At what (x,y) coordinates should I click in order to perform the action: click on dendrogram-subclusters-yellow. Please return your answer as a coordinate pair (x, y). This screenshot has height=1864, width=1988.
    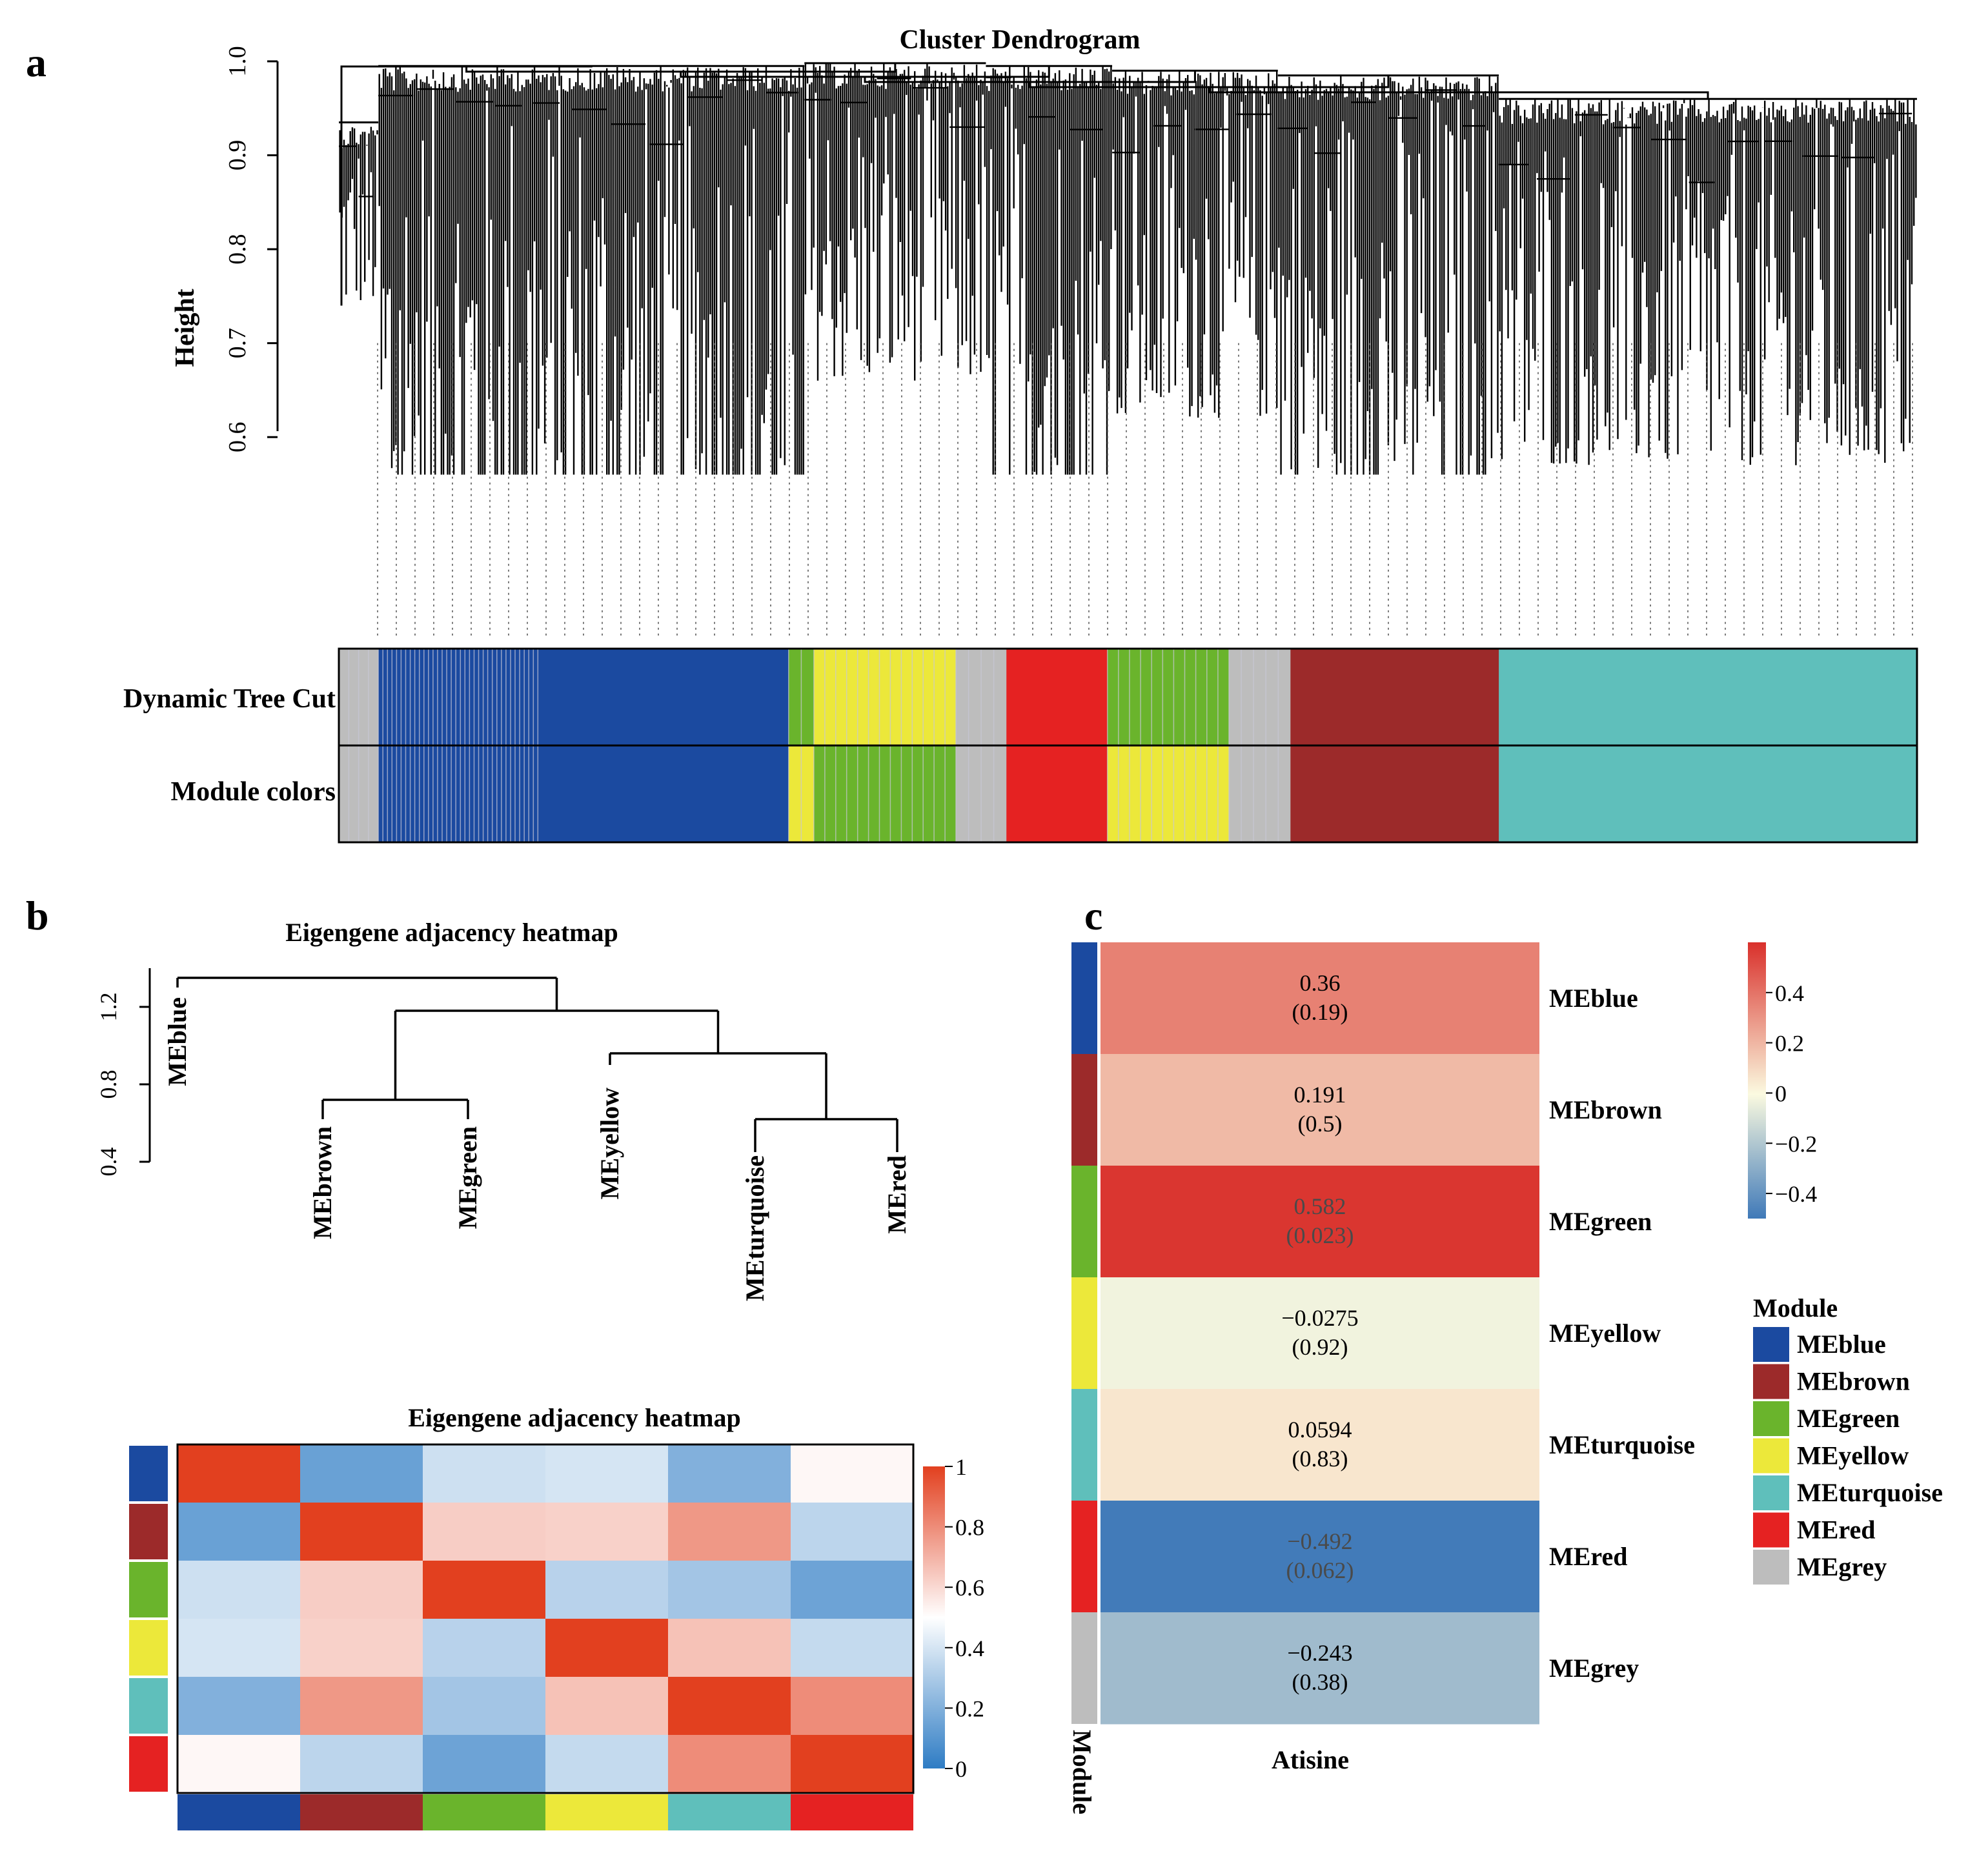
    Looking at the image, I should click on (894, 102).